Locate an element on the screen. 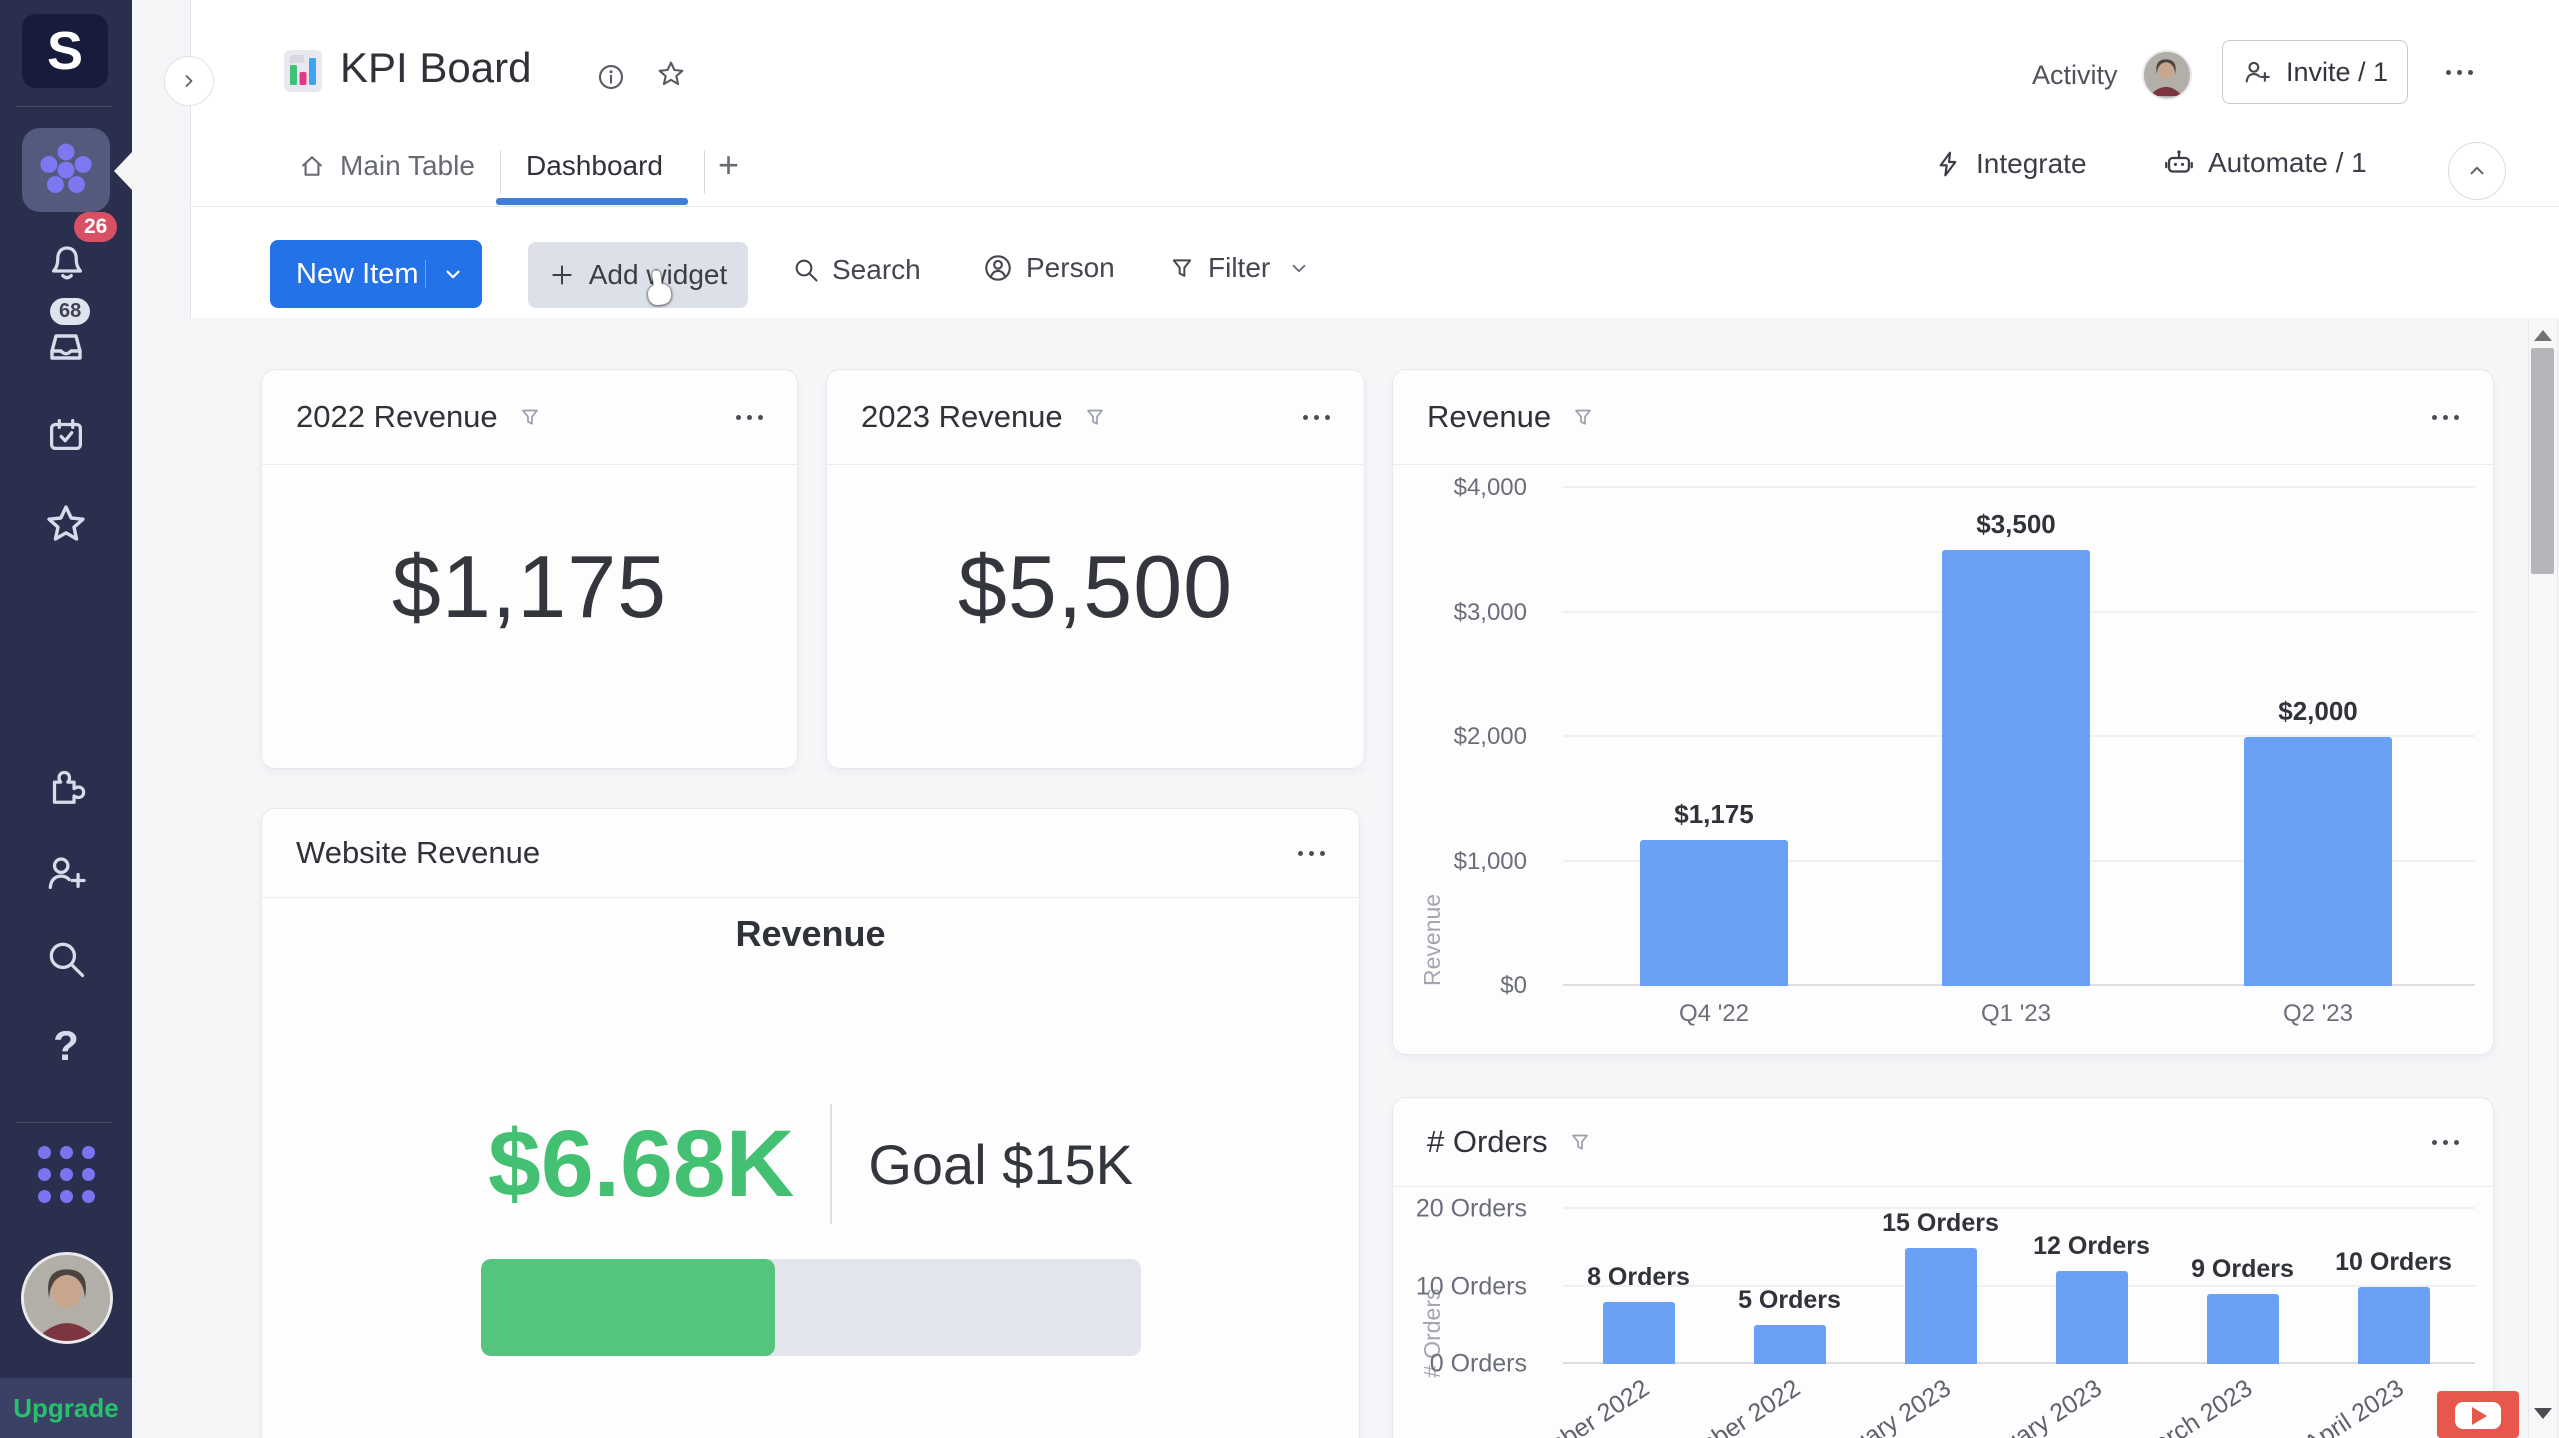  bar-slot: 8 Orders November 2022 is located at coordinates (1601, 1323).